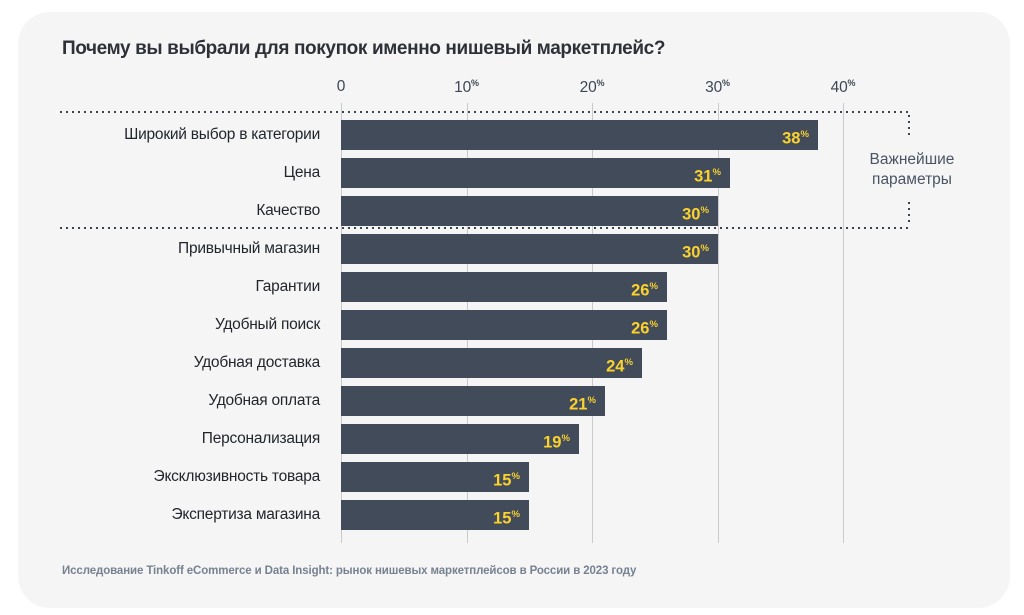 This screenshot has height=615, width=1024. Describe the element at coordinates (592, 87) in the screenshot. I see `axis-tick-label: 20%` at that location.